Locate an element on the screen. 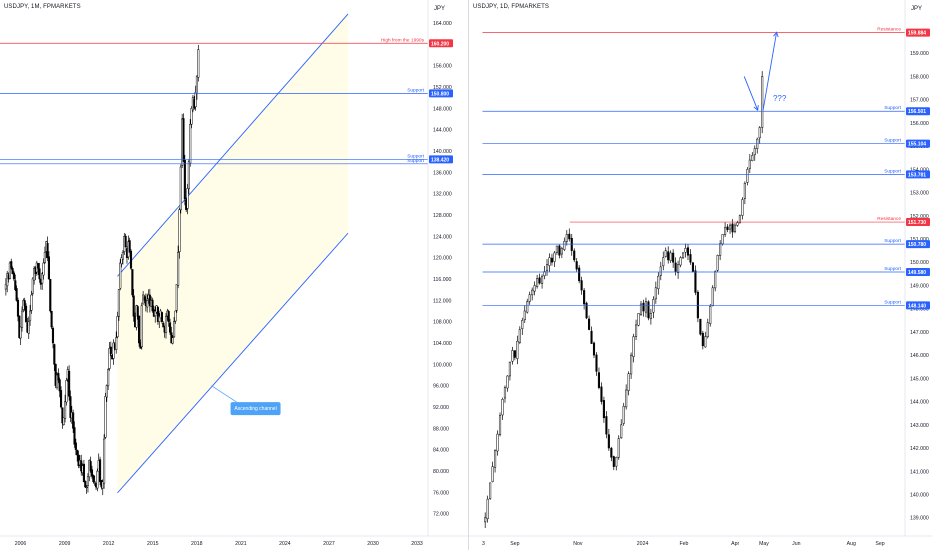 This screenshot has height=550, width=932. callout-pointer is located at coordinates (224, 394).